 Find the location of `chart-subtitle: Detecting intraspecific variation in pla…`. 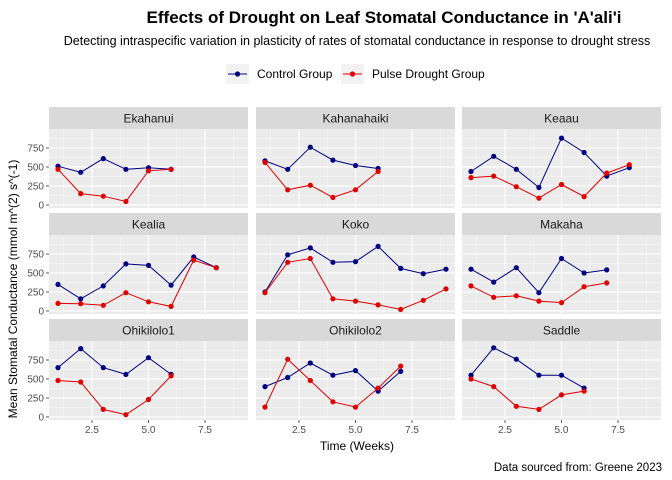

chart-subtitle: Detecting intraspecific variation in pla… is located at coordinates (357, 41).